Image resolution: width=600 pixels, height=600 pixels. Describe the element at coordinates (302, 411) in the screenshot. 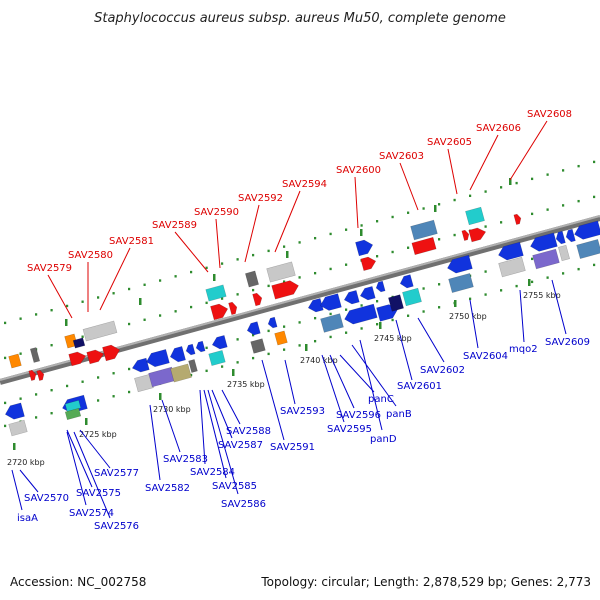

I see `gene-label: SAV2593` at that location.